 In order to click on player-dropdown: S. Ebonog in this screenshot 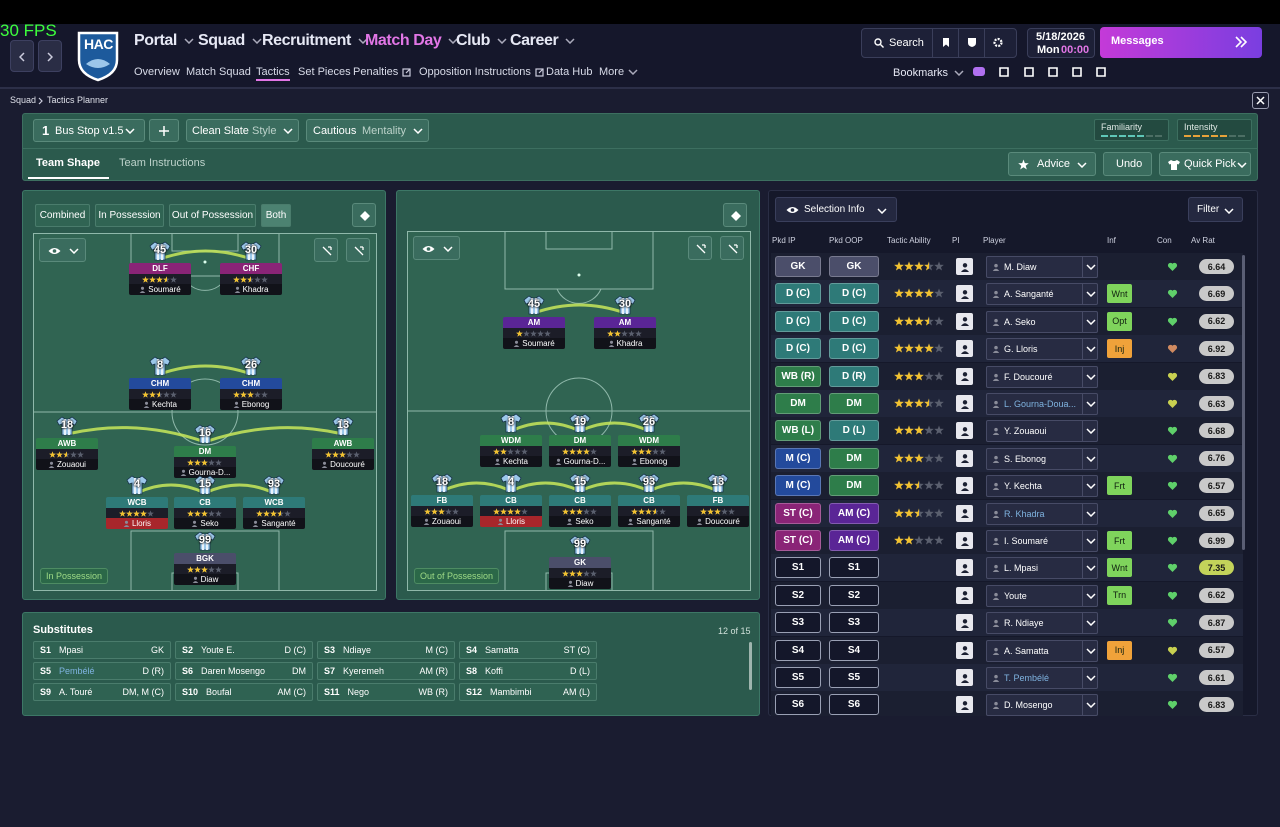, I will do `click(1042, 458)`.